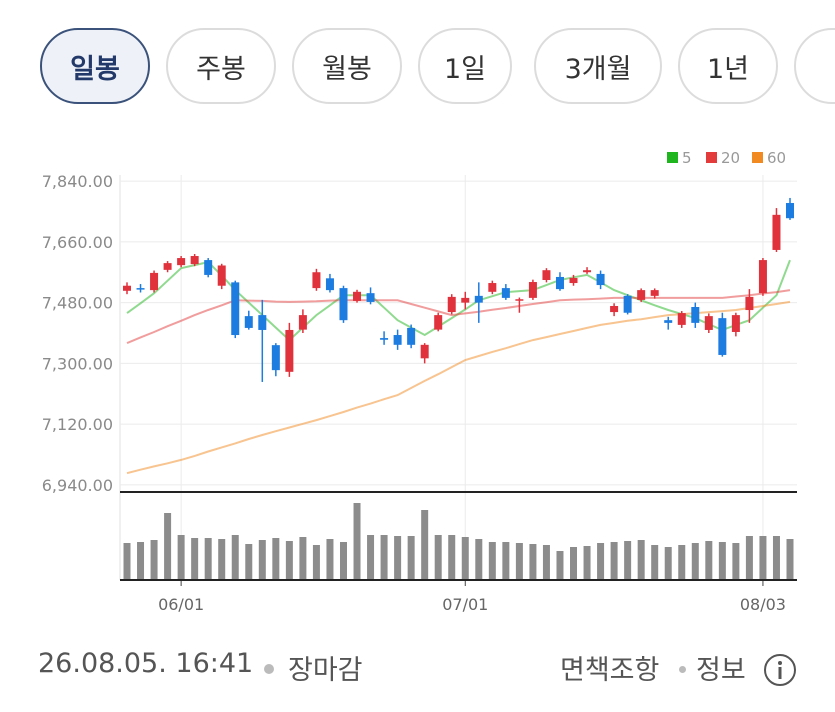 This screenshot has width=835, height=712. I want to click on y-tick-label: 7,480.00, so click(77, 303).